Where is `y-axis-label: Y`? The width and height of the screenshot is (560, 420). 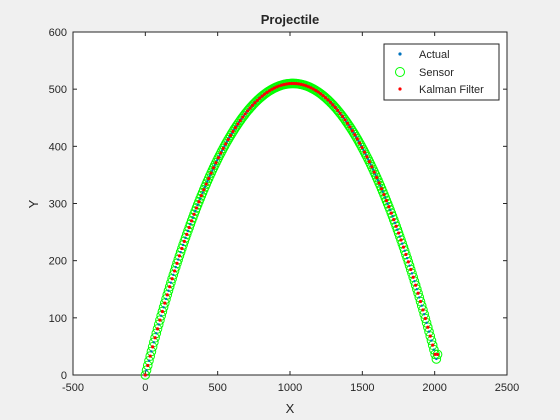
y-axis-label: Y is located at coordinates (33, 203).